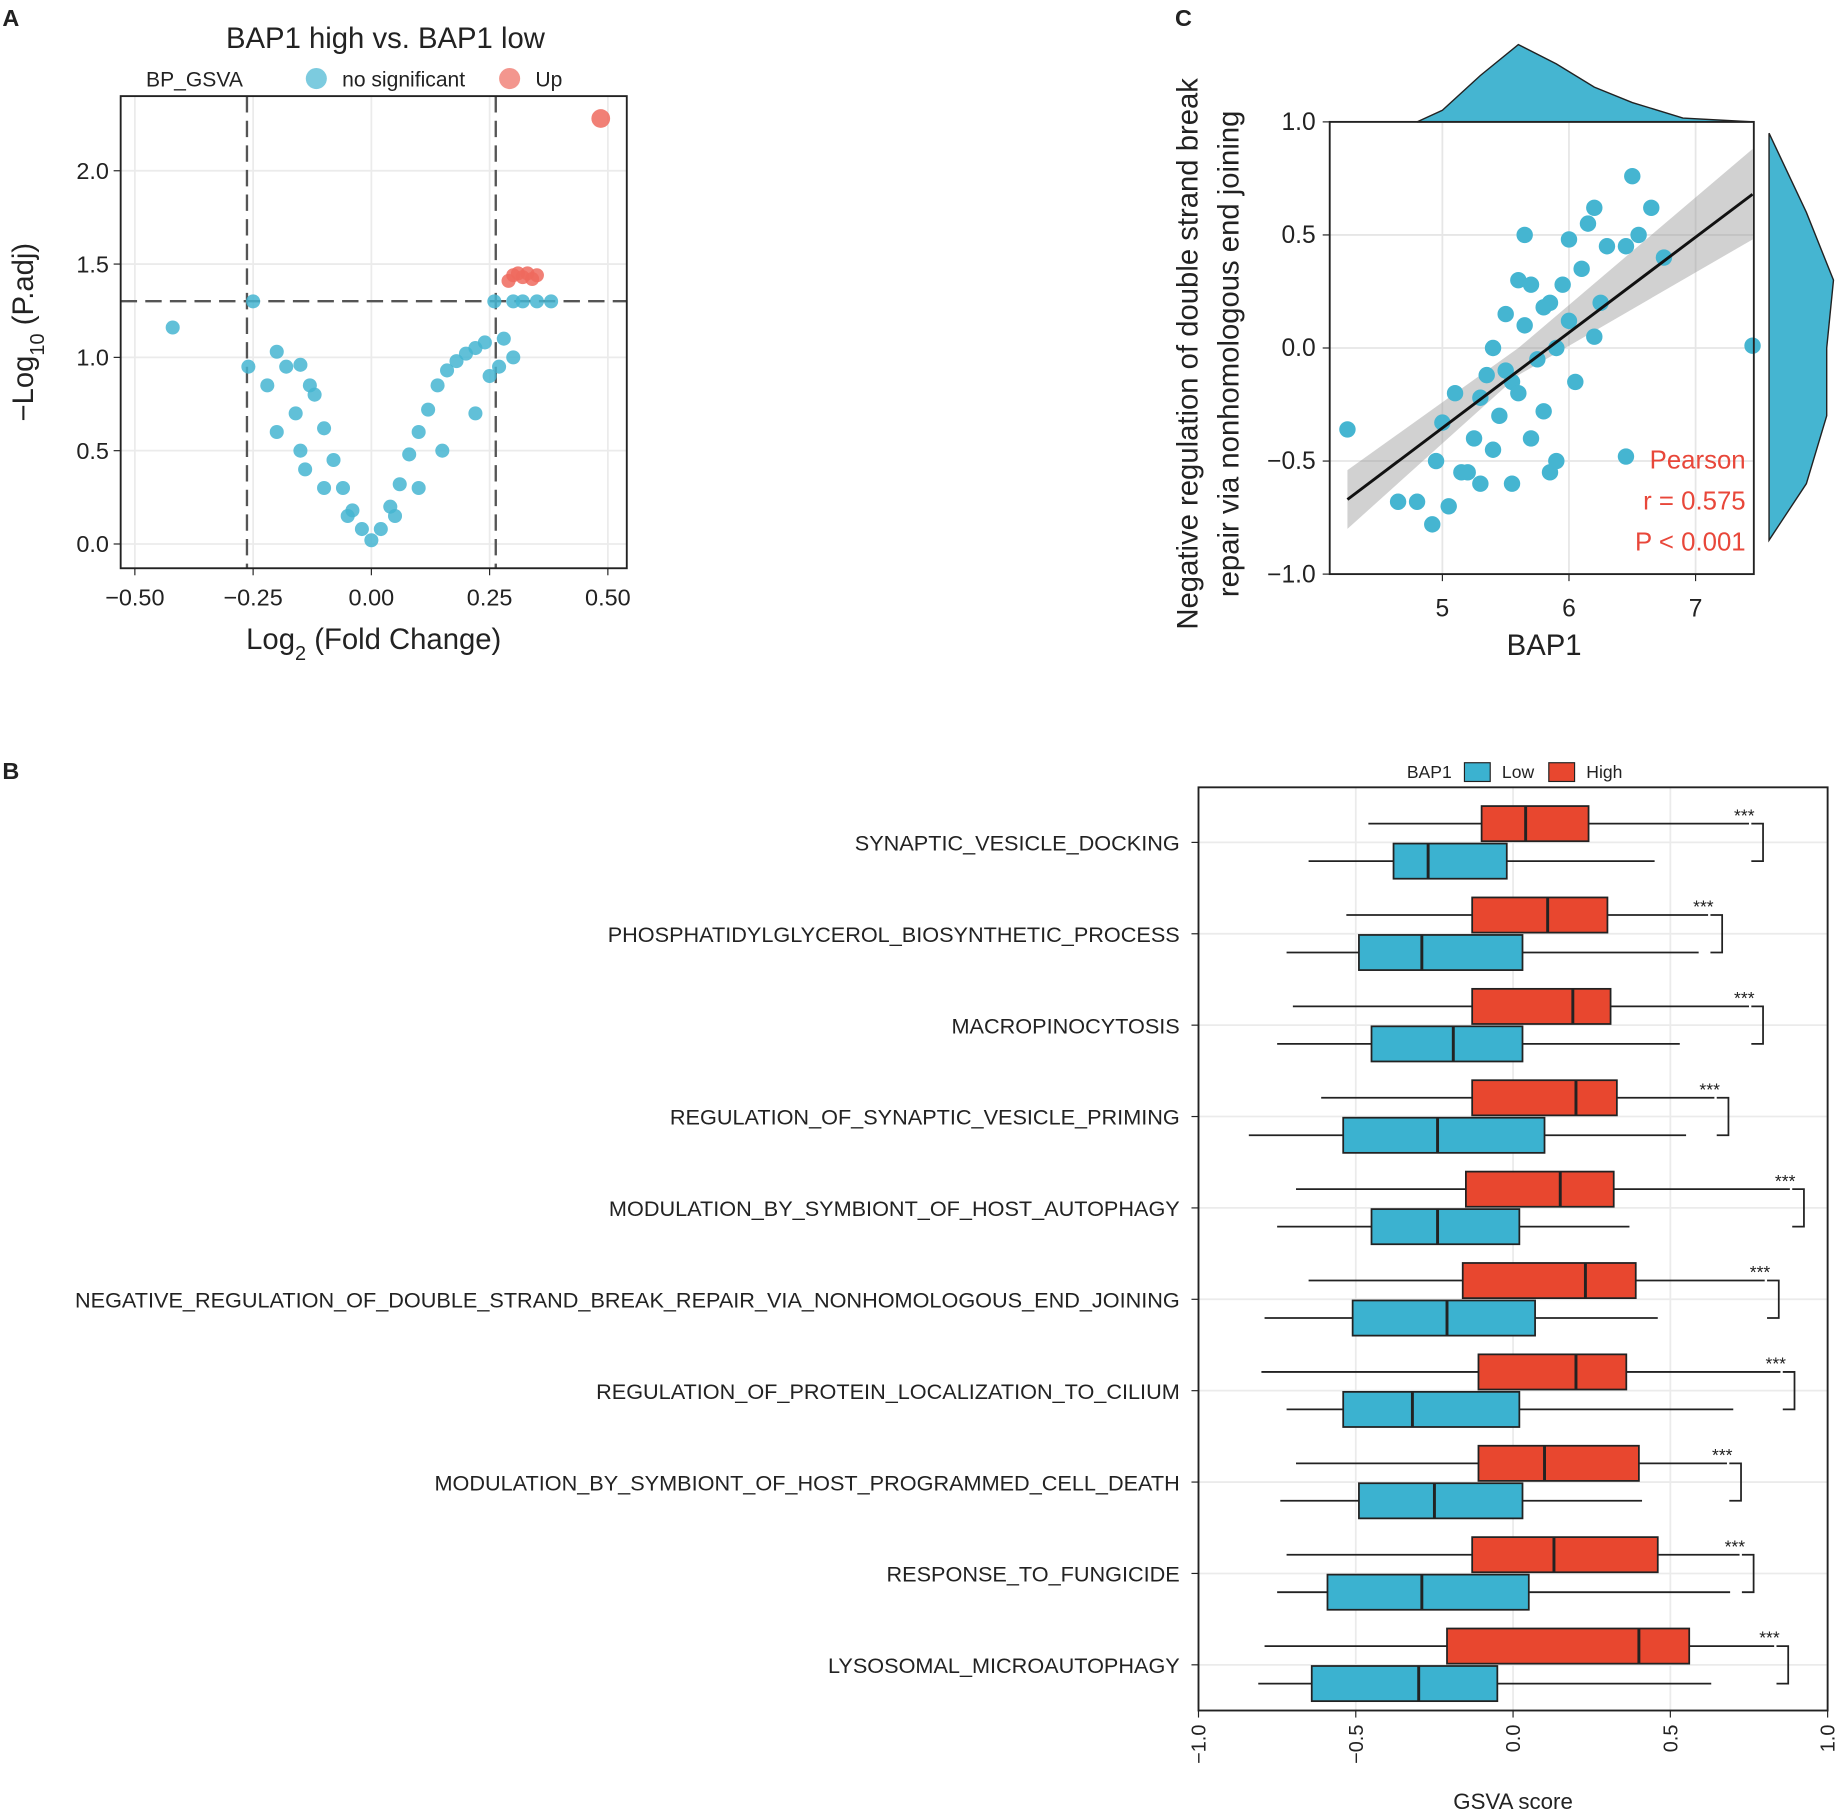 The width and height of the screenshot is (1837, 1816). I want to click on y-tick-label: −0.5, so click(1291, 461).